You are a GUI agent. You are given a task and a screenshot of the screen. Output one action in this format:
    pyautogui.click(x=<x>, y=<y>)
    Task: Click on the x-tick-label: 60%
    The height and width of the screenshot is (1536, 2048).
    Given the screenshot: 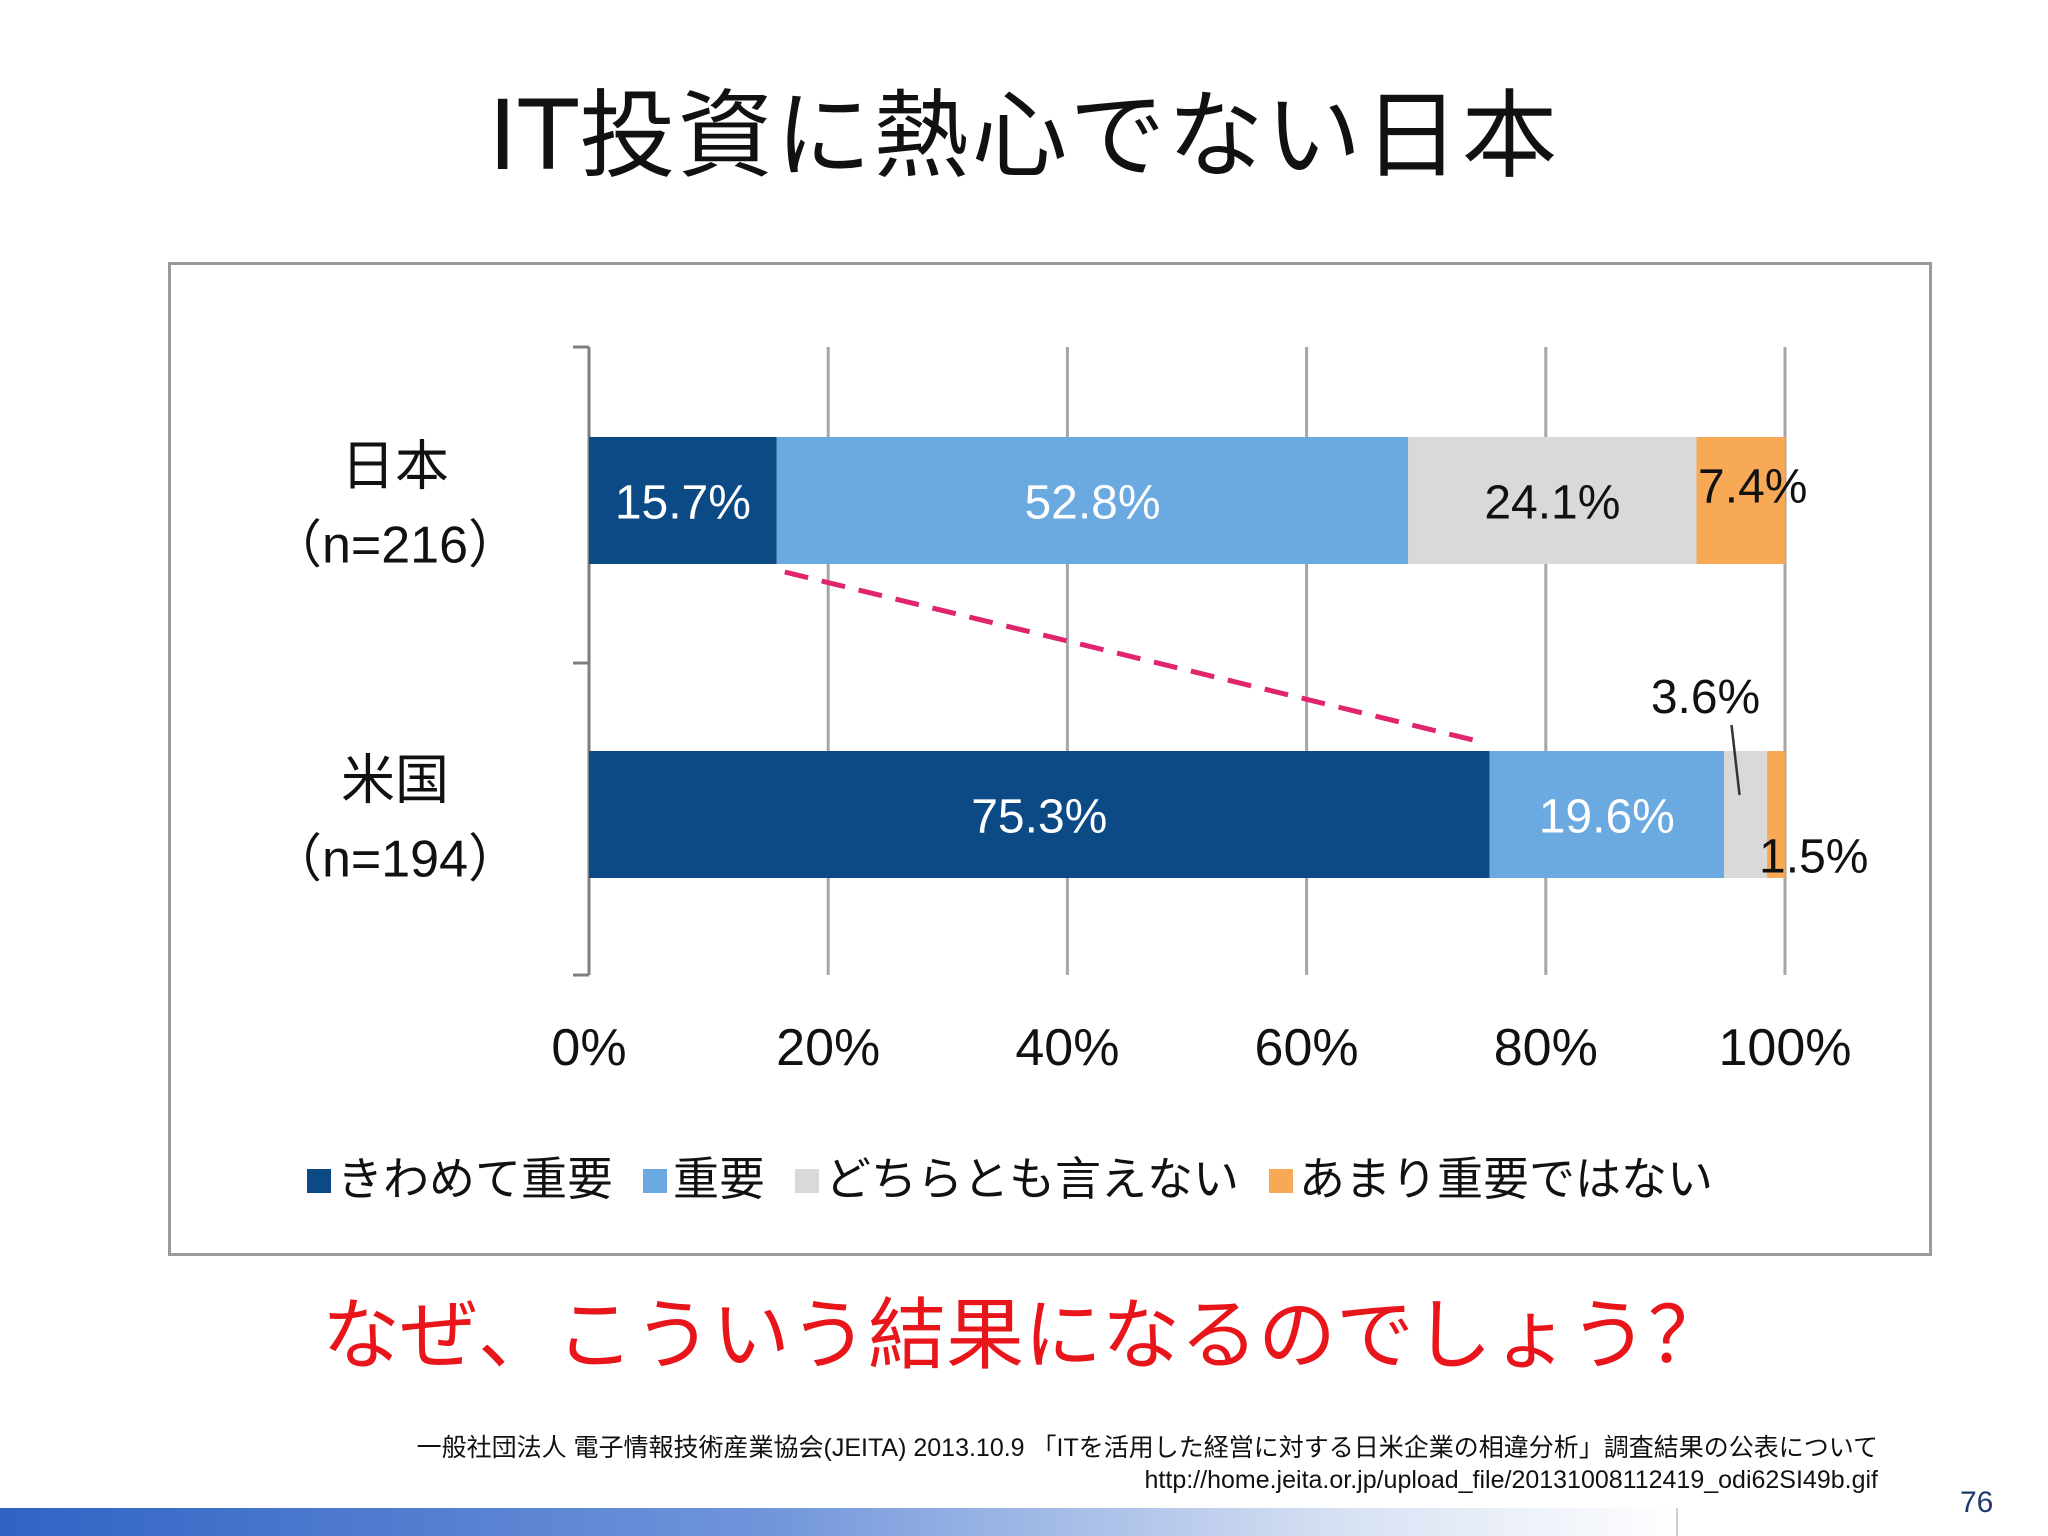 What is the action you would take?
    pyautogui.click(x=1307, y=1048)
    